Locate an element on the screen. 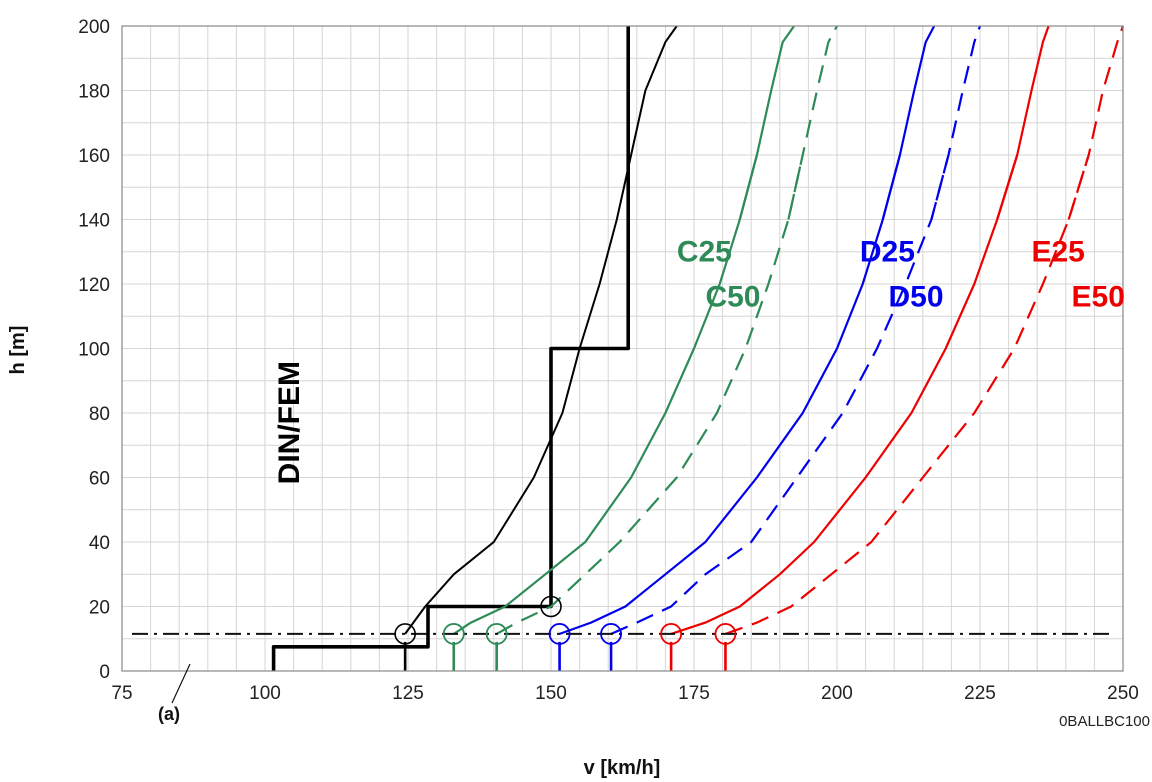  markers is located at coordinates (565, 633).